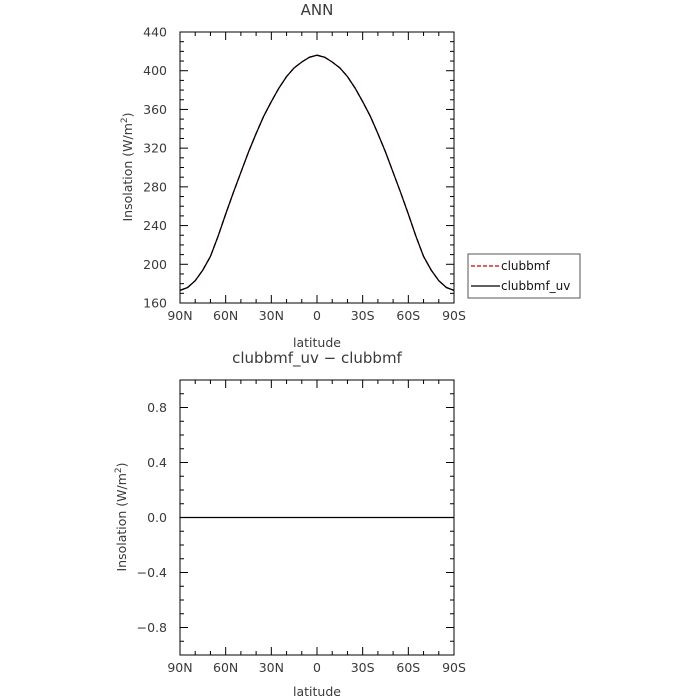  I want to click on legend-label-clubbmf-uv: clubbmf_uv, so click(535, 286).